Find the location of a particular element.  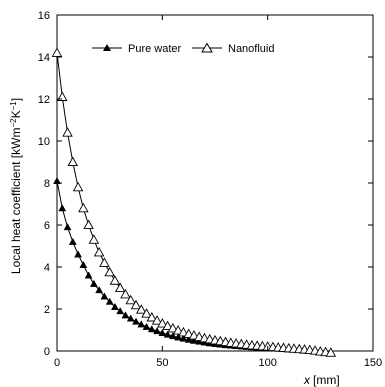

x-axis-variable: x is located at coordinates (307, 380).